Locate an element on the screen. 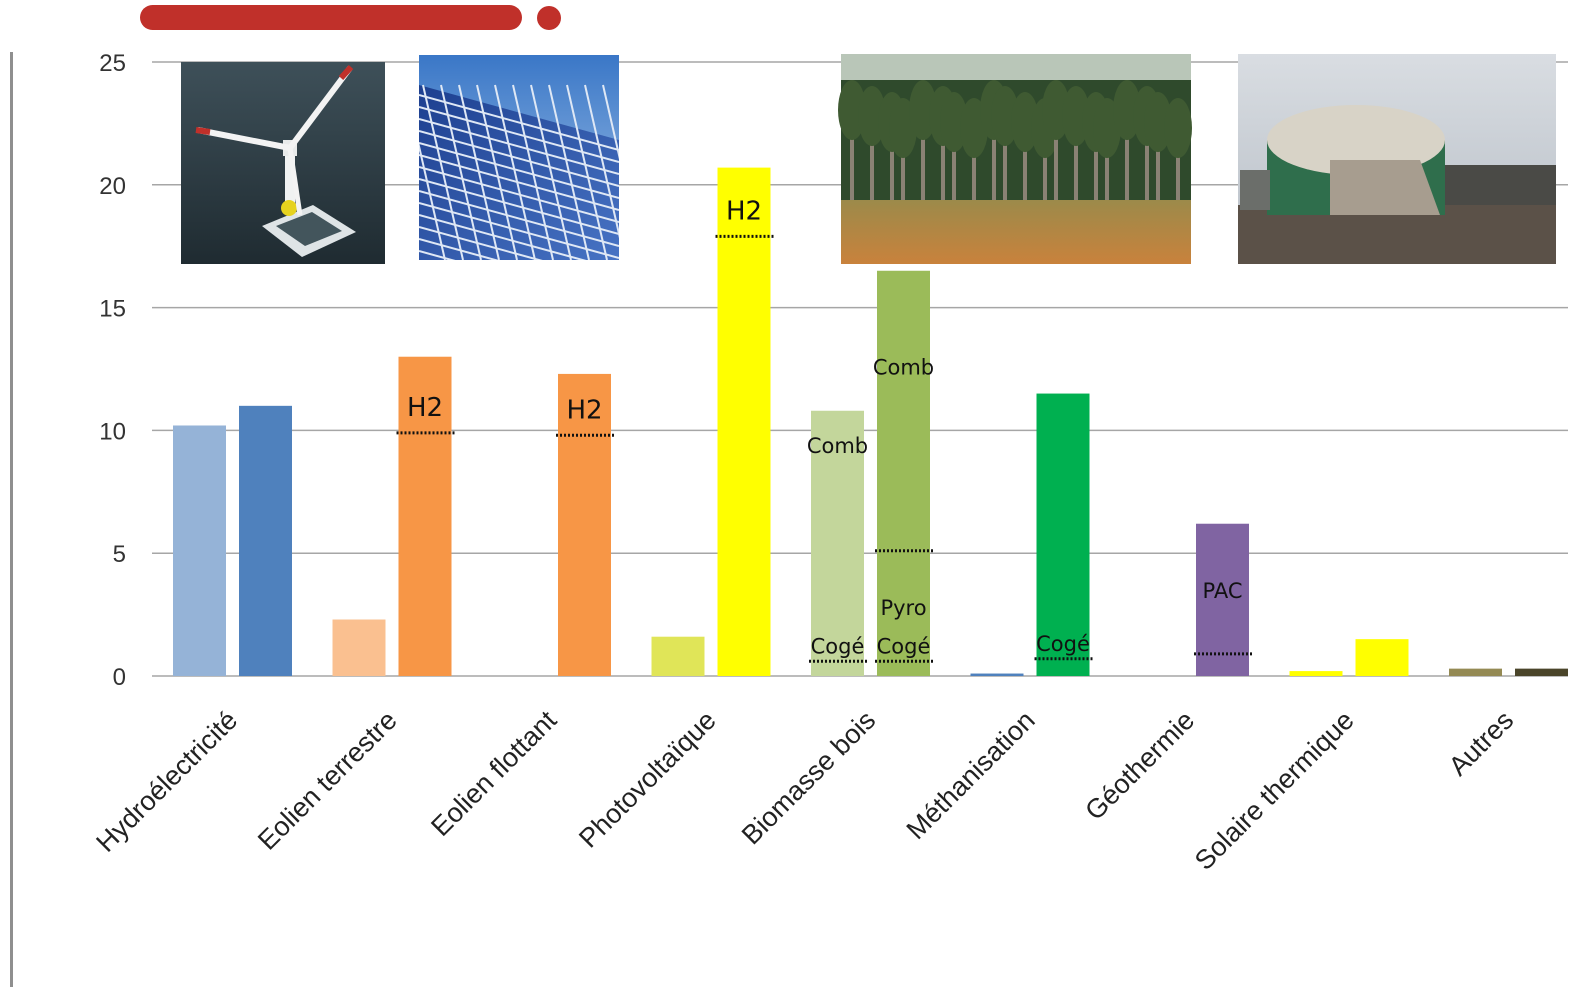  x-category-label: Eolien terrestre is located at coordinates (327, 780).